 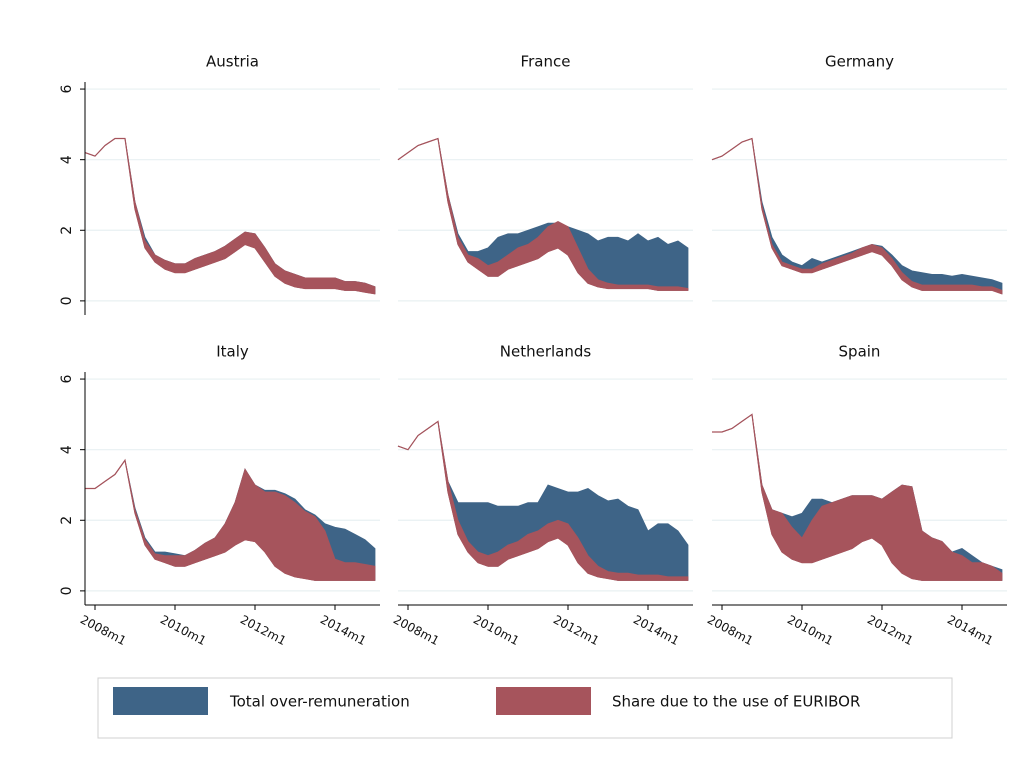 What do you see at coordinates (319, 702) in the screenshot?
I see `legend-label: Total over-remuneration` at bounding box center [319, 702].